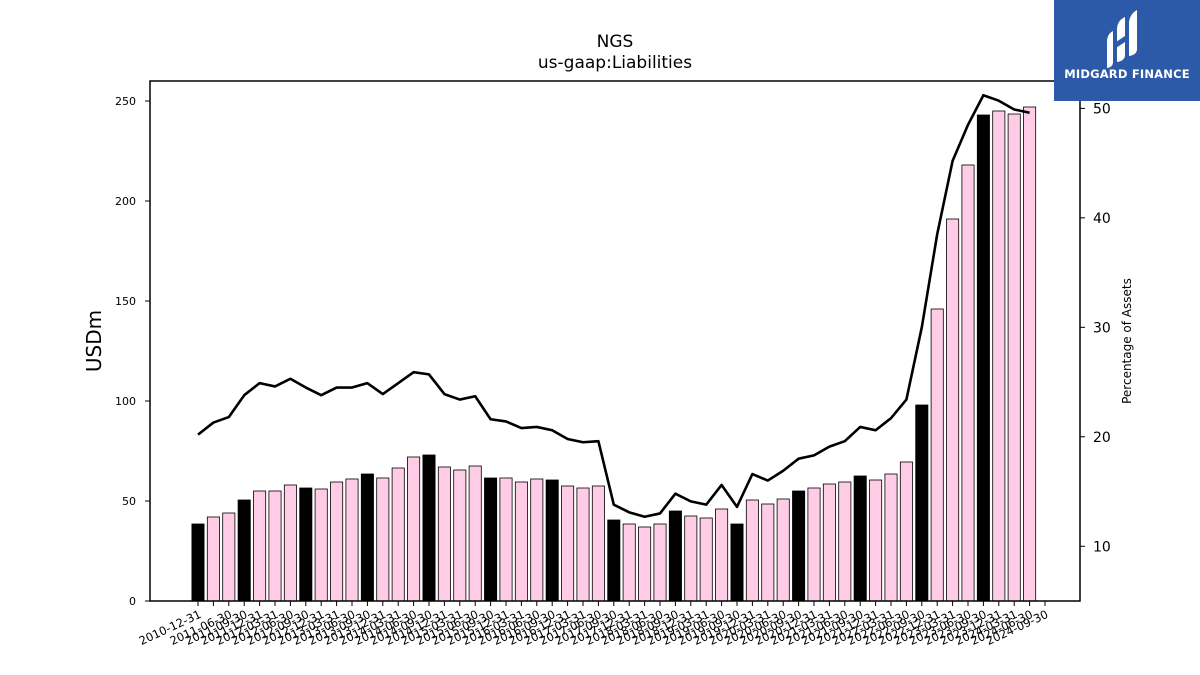  I want to click on y2-tick-label: 40, so click(1102, 219).